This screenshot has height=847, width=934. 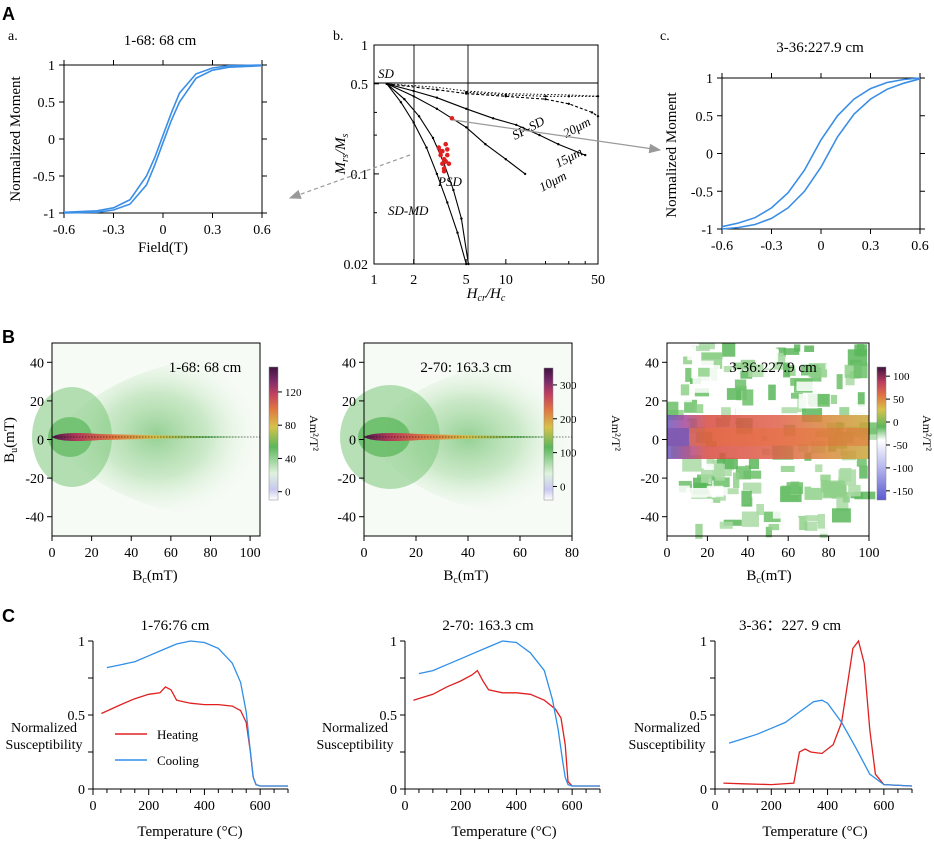 I want to click on forc-central-ridge, so click(x=468, y=437).